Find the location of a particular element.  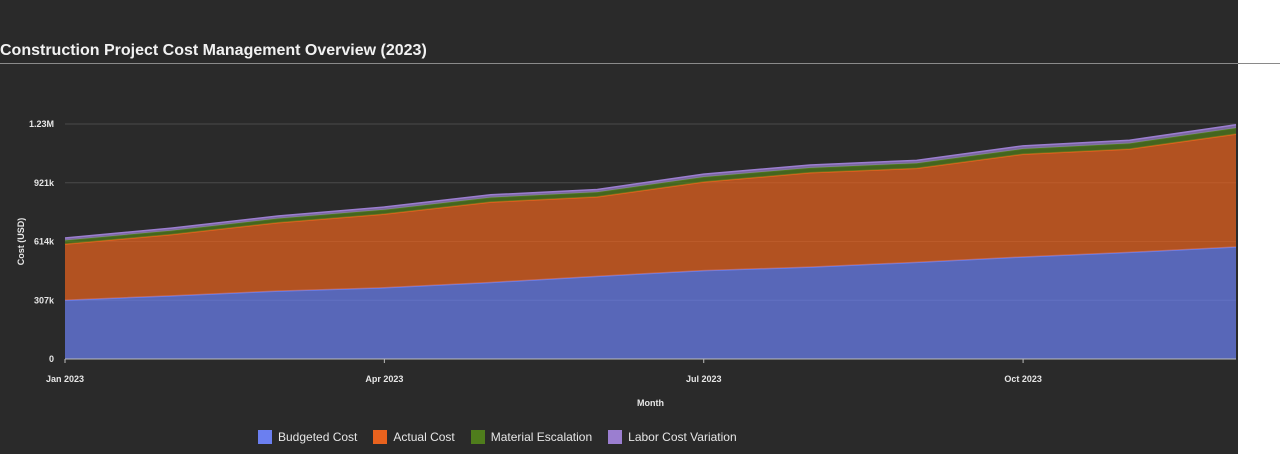

legend-item-material-escalation: Material Escalation is located at coordinates (531, 437).